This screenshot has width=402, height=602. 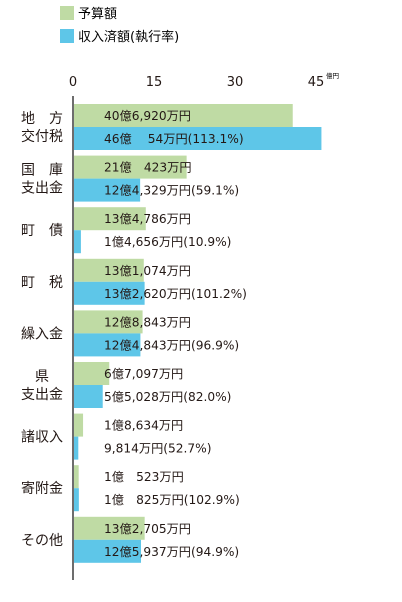 I want to click on data-label-budget: 13億4,786万円, so click(x=147, y=219).